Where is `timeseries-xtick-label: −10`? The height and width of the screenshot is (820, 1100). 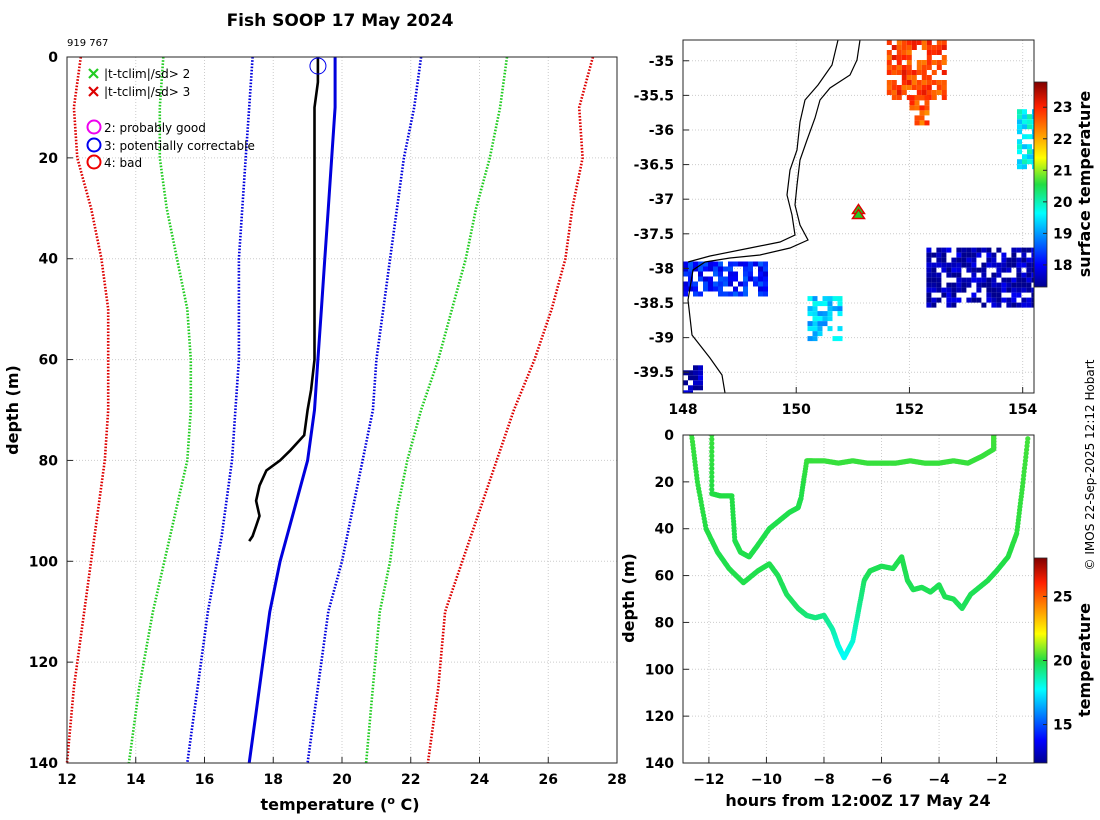
timeseries-xtick-label: −10 is located at coordinates (766, 780).